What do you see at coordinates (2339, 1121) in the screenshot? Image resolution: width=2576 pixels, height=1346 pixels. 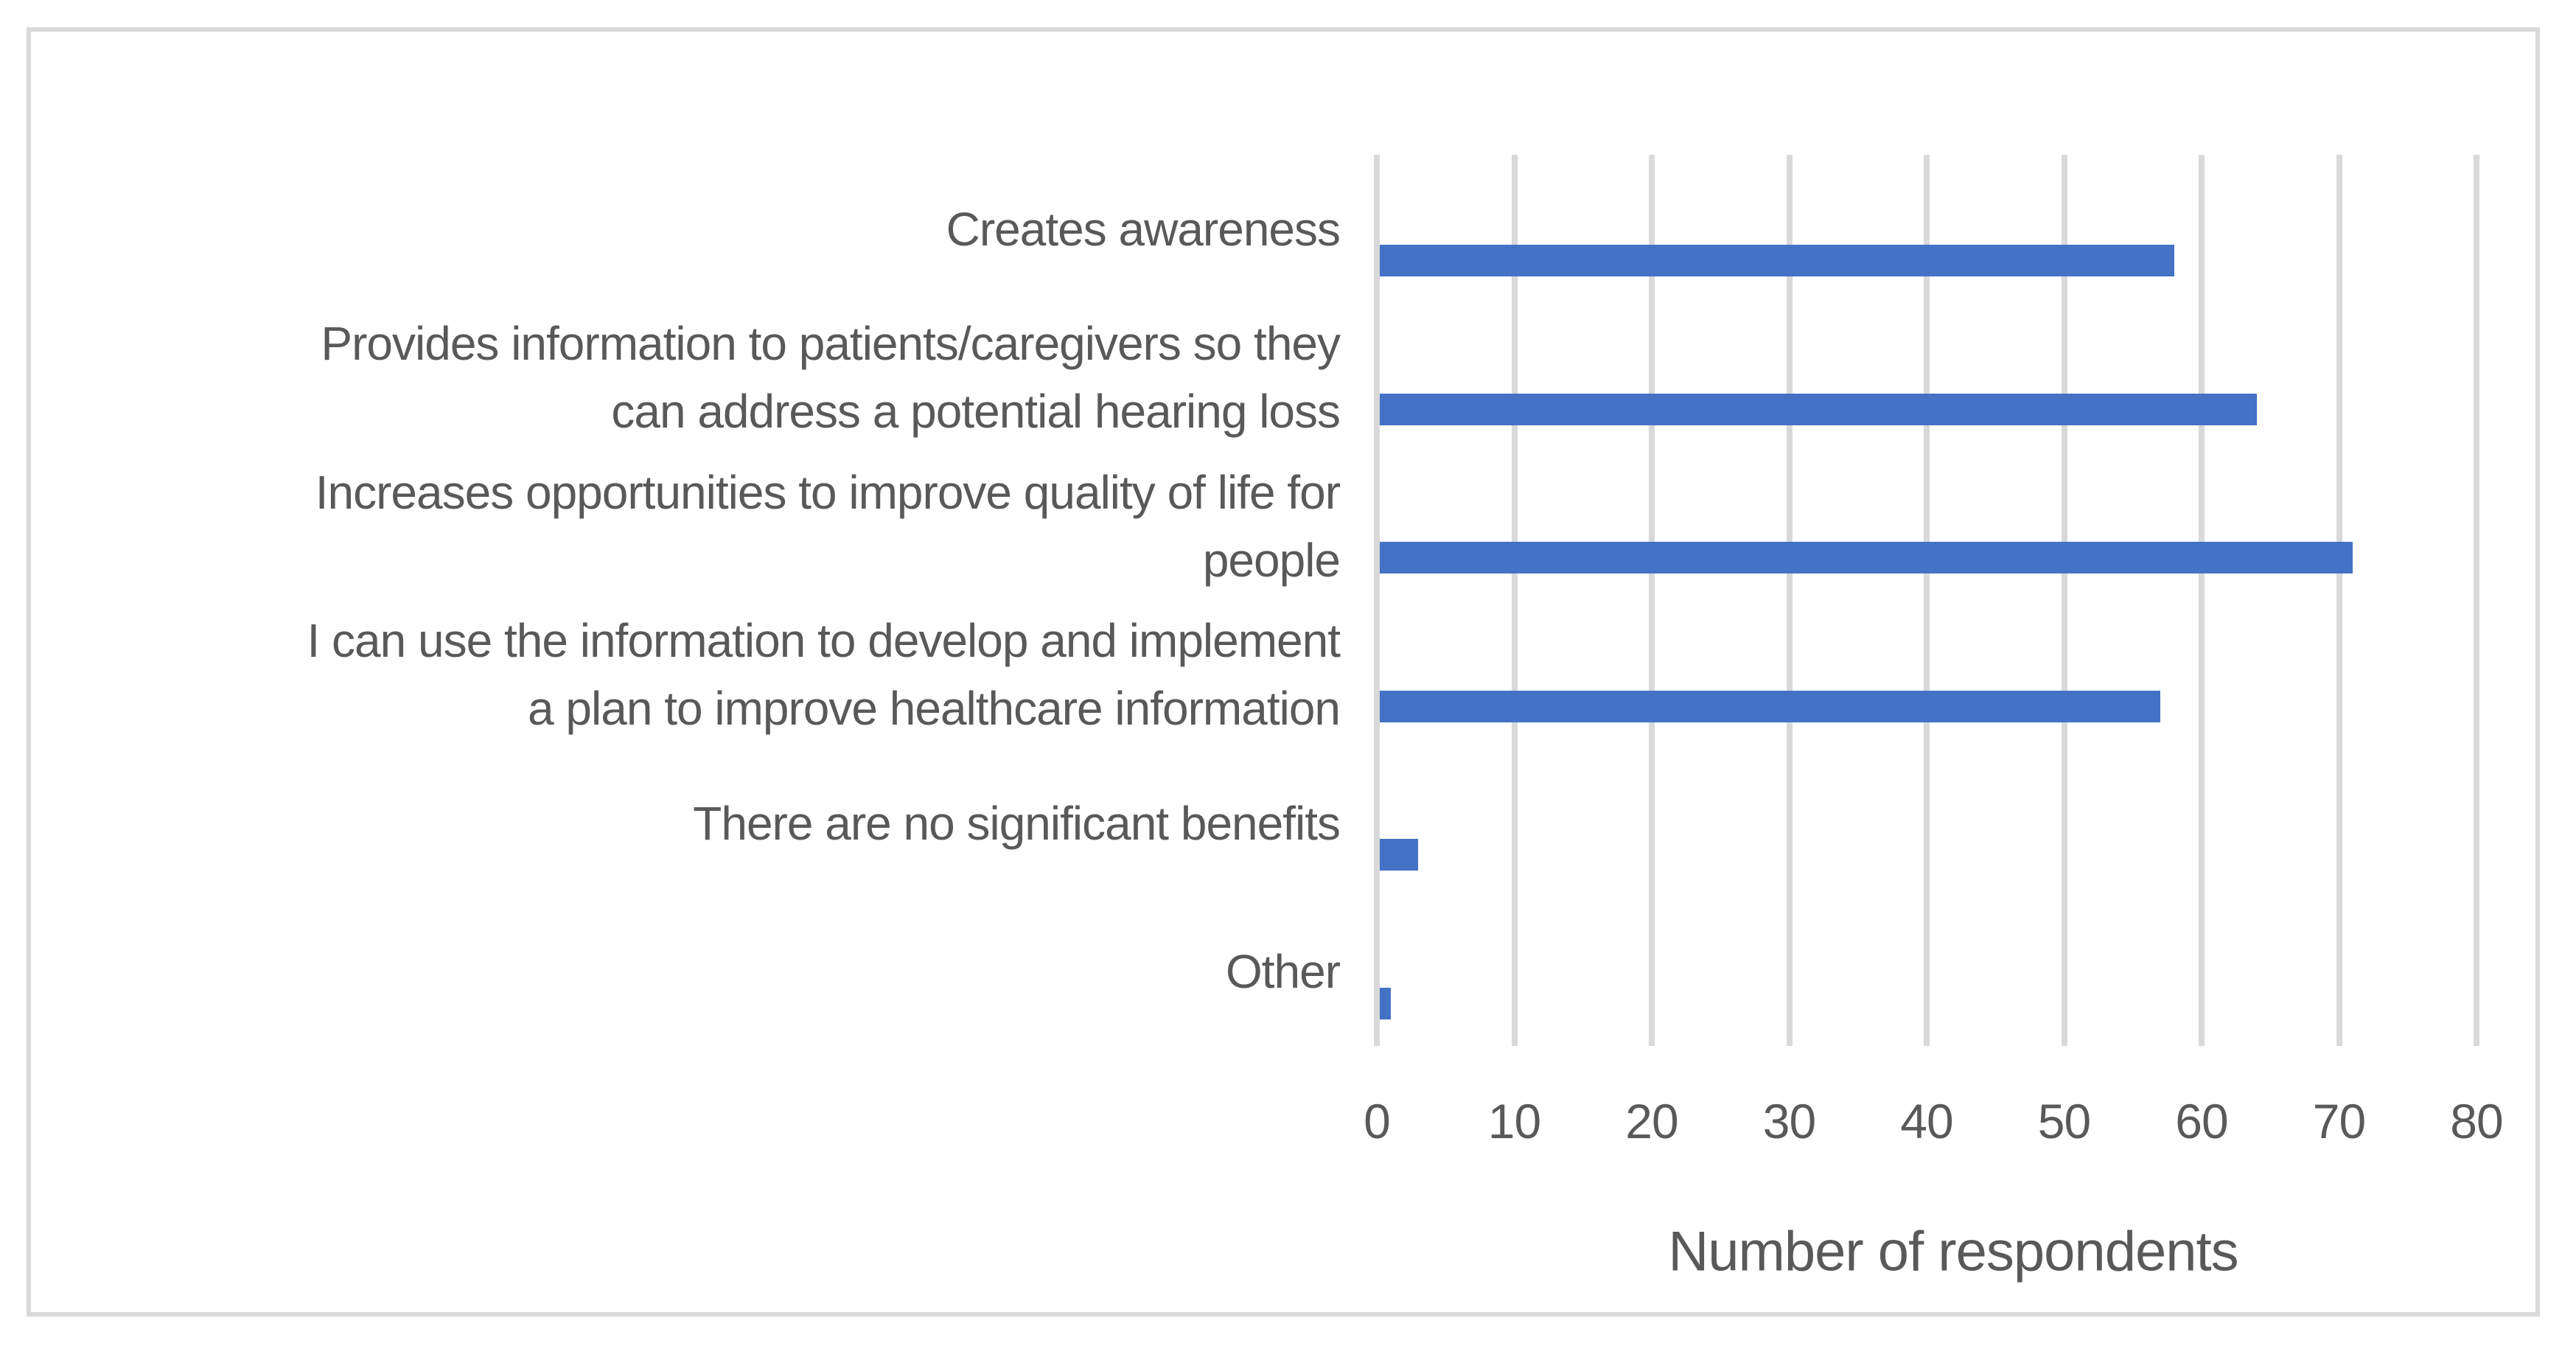 I see `x-axis-tick-label: 70` at bounding box center [2339, 1121].